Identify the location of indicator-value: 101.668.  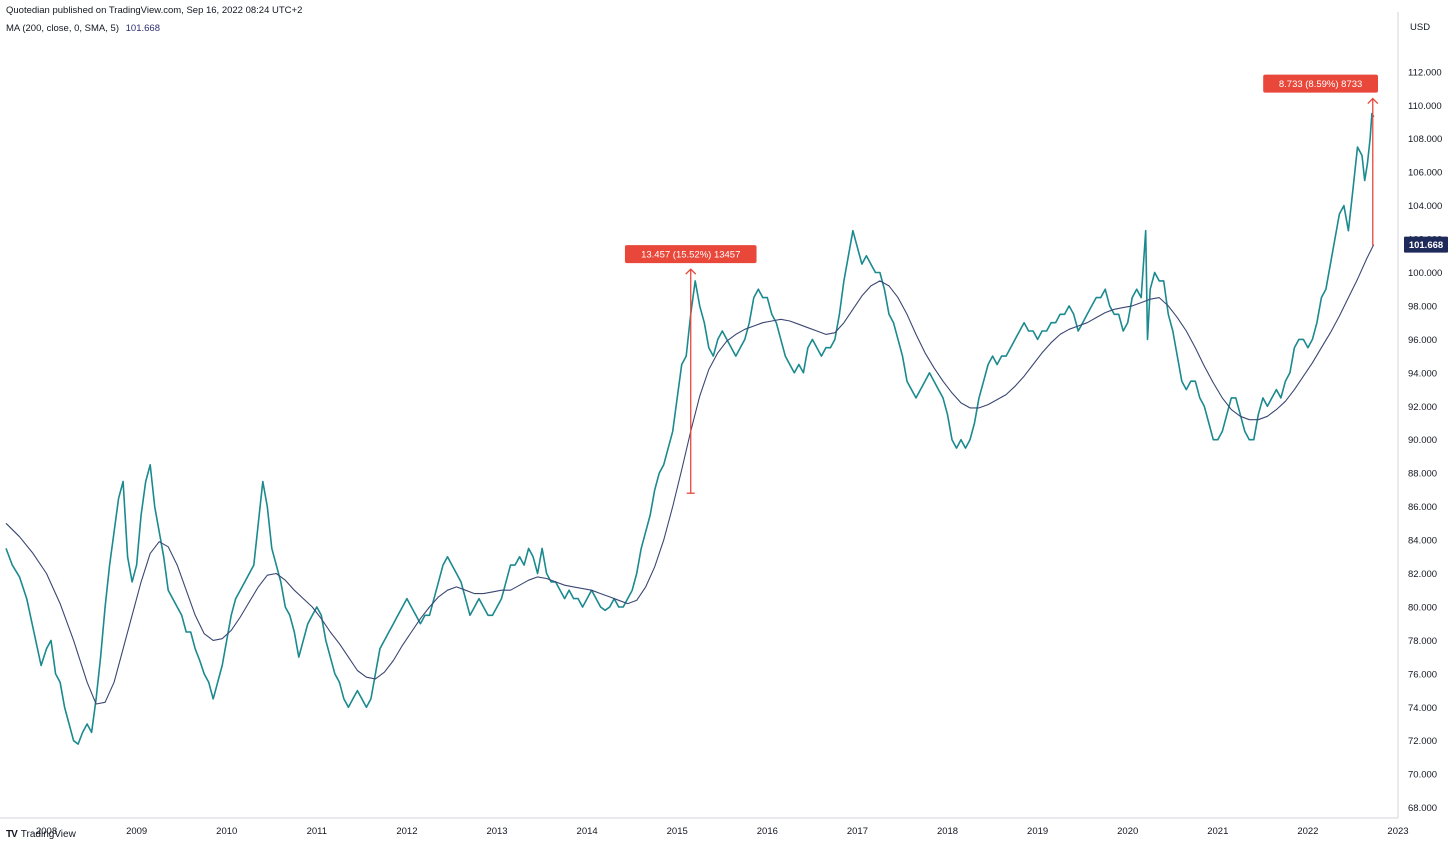
(142, 28).